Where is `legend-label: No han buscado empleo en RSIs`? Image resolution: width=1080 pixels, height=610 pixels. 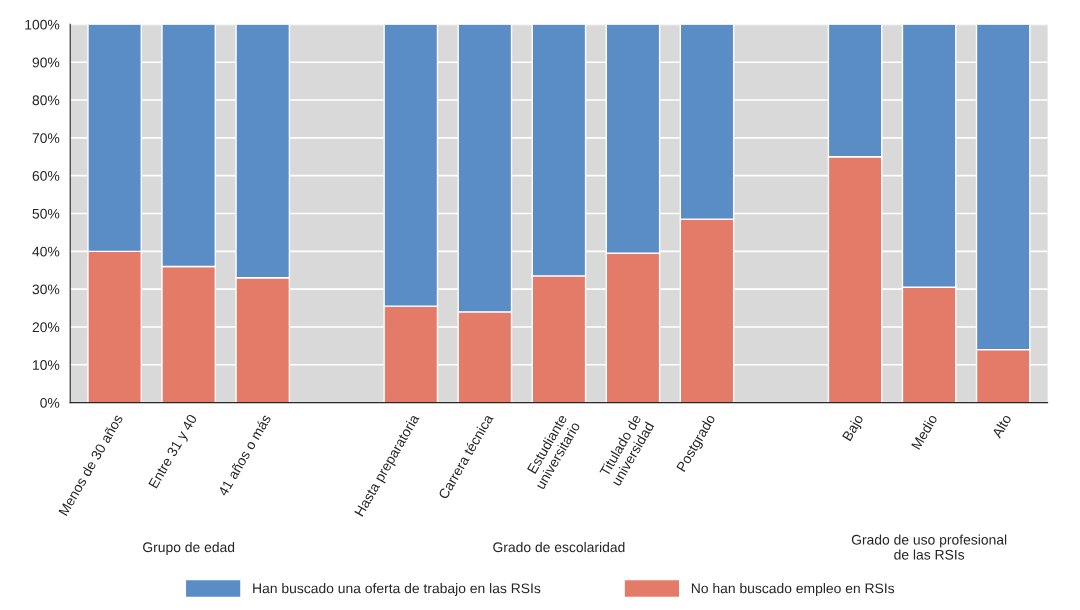 legend-label: No han buscado empleo en RSIs is located at coordinates (793, 590).